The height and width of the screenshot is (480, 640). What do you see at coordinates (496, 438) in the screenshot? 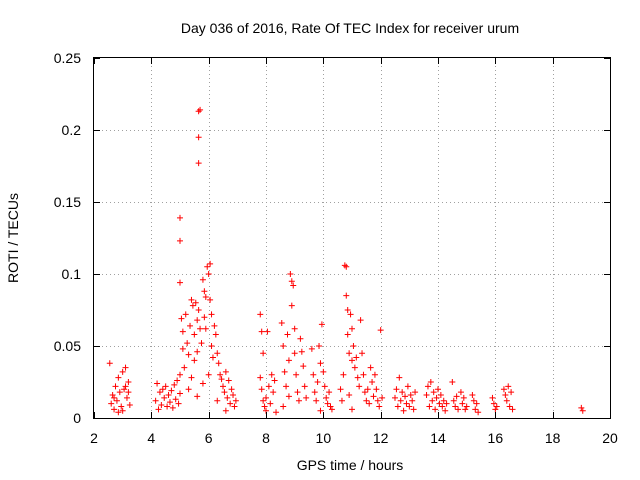
I see `x-tick-label: 16` at bounding box center [496, 438].